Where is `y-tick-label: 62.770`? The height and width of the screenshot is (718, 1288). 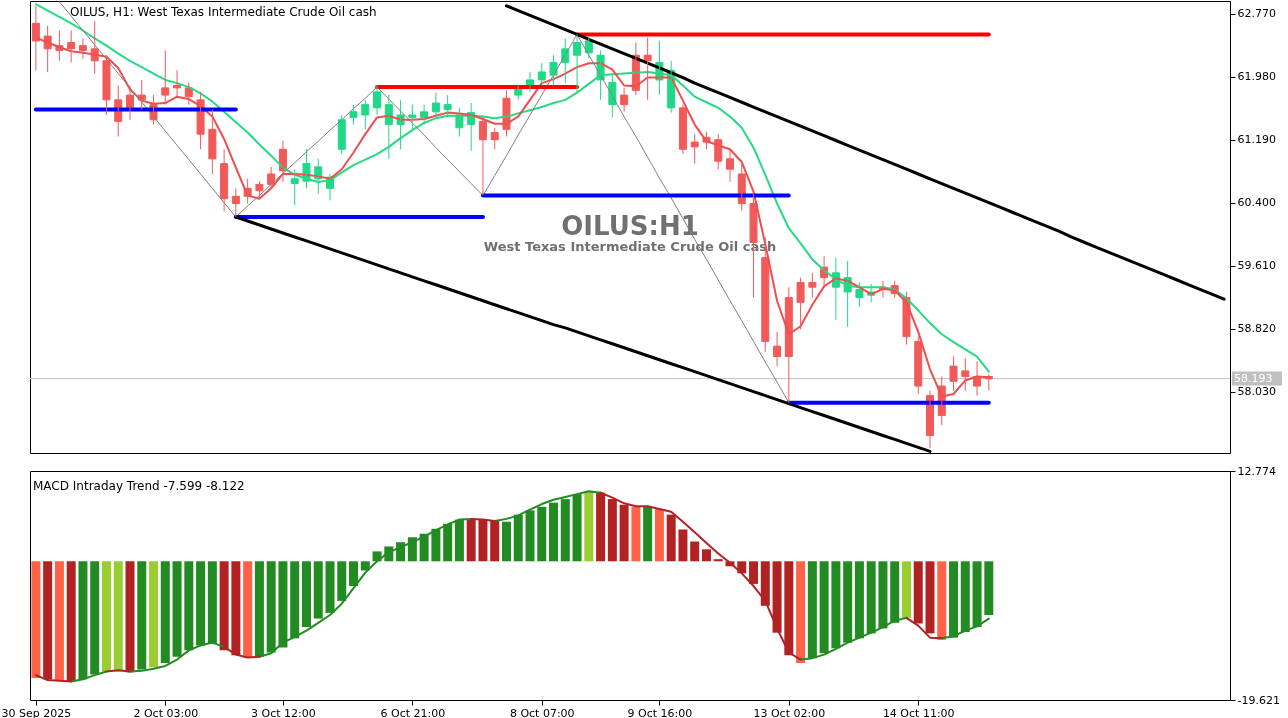 y-tick-label: 62.770 is located at coordinates (1256, 14).